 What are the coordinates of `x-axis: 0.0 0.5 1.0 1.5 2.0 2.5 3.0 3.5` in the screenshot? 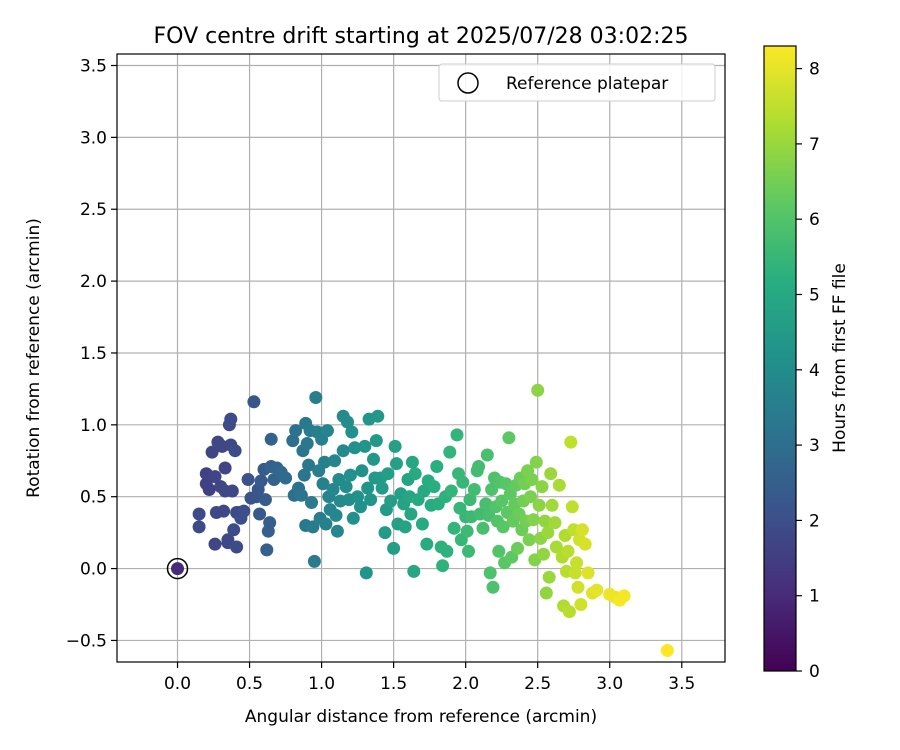 It's located at (429, 678).